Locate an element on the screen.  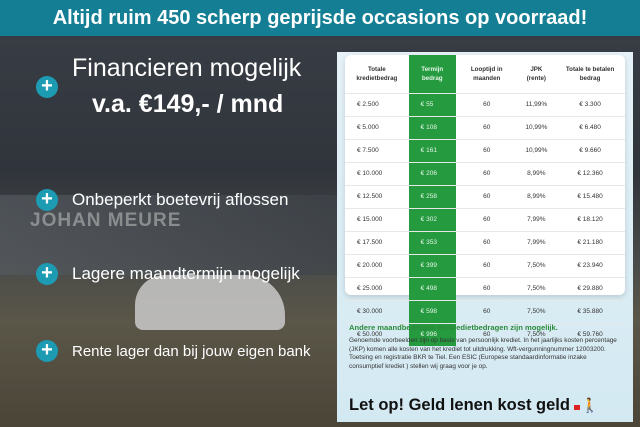
table-row: € 5.000 € 108 60 10,99% € 6.480 is located at coordinates (485, 127).